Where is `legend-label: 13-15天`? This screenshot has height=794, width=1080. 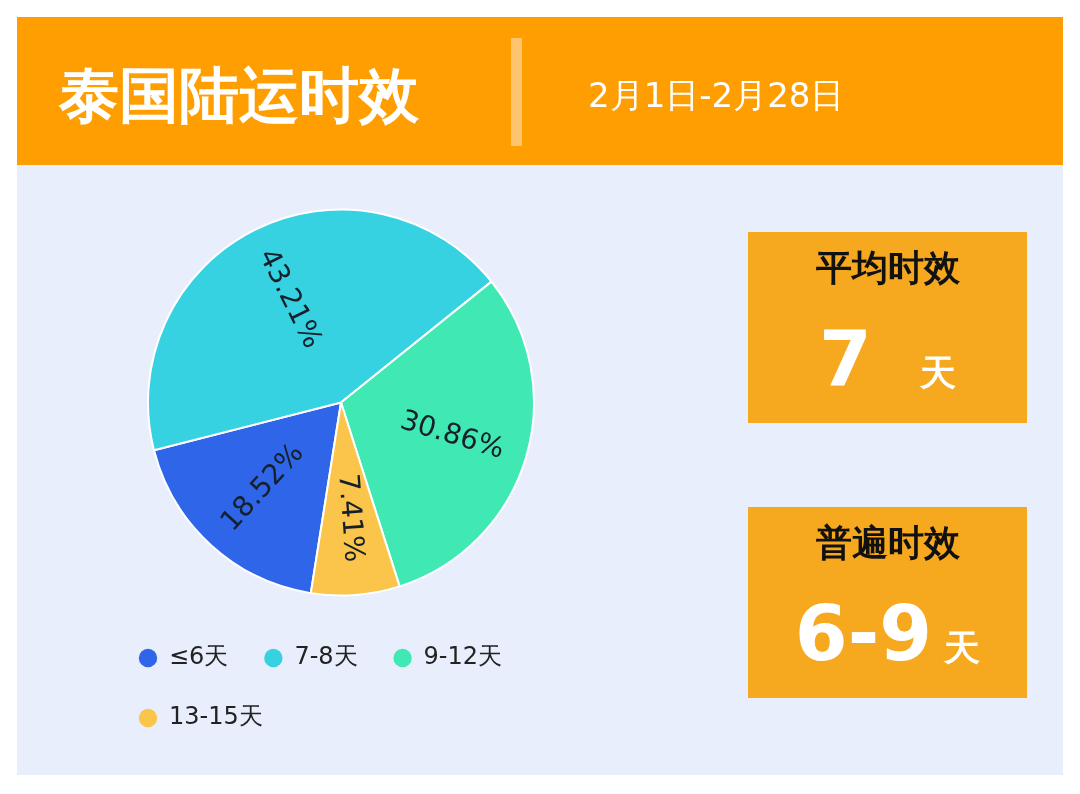
legend-label: 13-15天 is located at coordinates (216, 716).